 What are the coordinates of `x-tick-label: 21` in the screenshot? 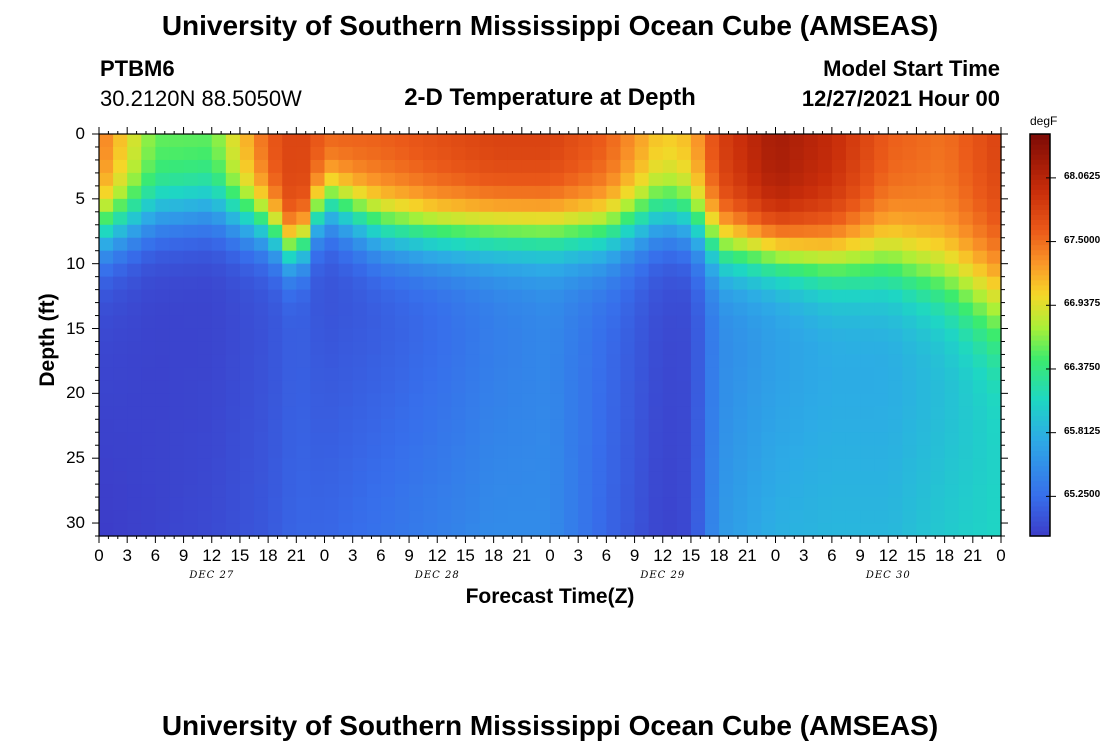 It's located at (973, 555).